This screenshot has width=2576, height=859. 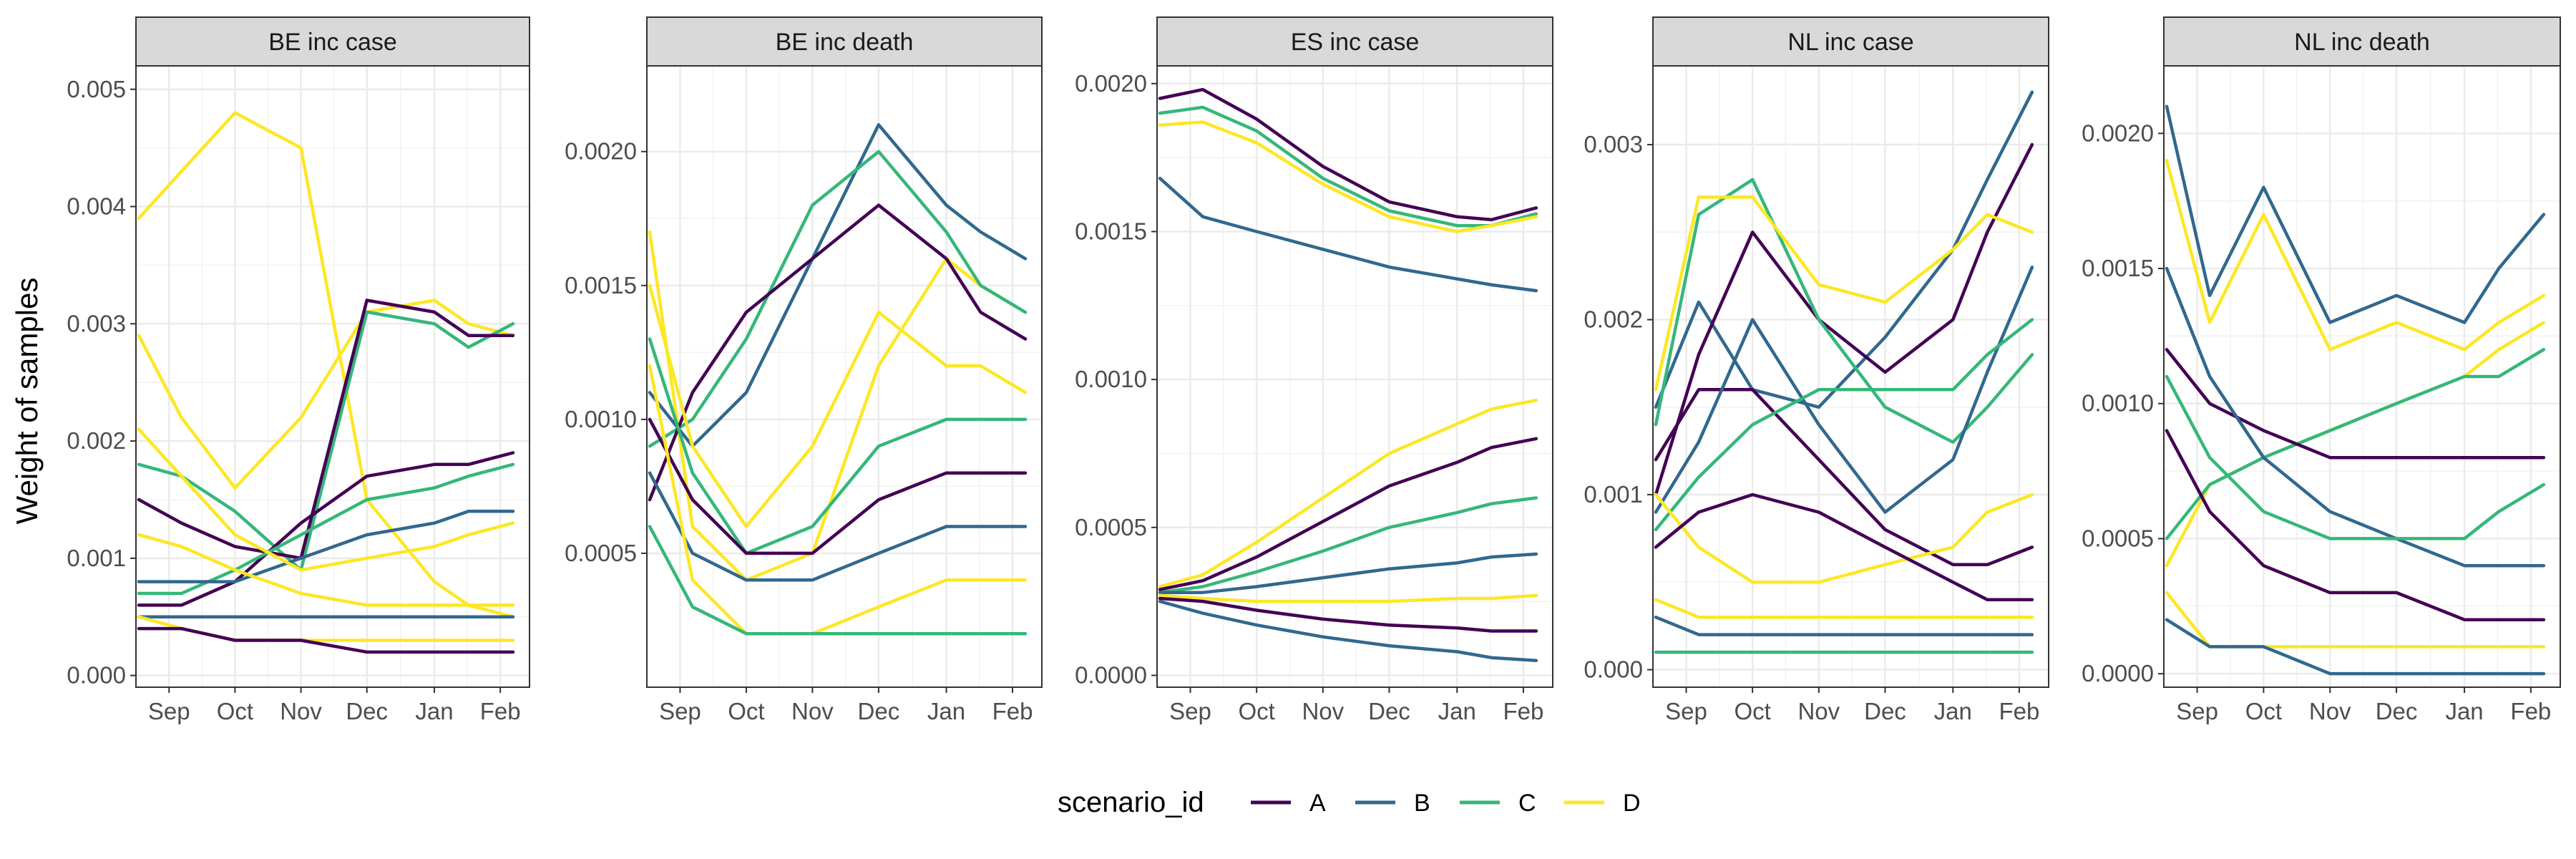 I want to click on y-tick-label: 0.0005, so click(x=1111, y=527).